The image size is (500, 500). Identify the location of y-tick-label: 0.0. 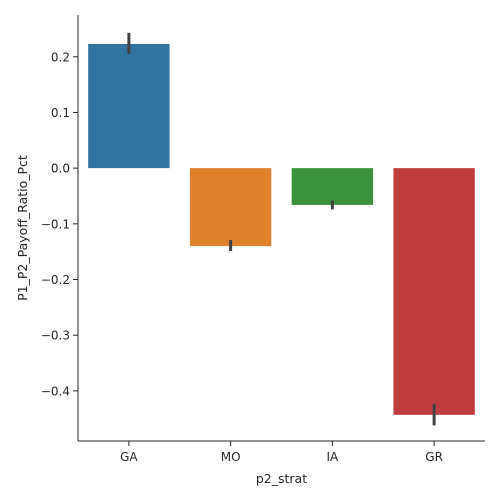
(60, 169).